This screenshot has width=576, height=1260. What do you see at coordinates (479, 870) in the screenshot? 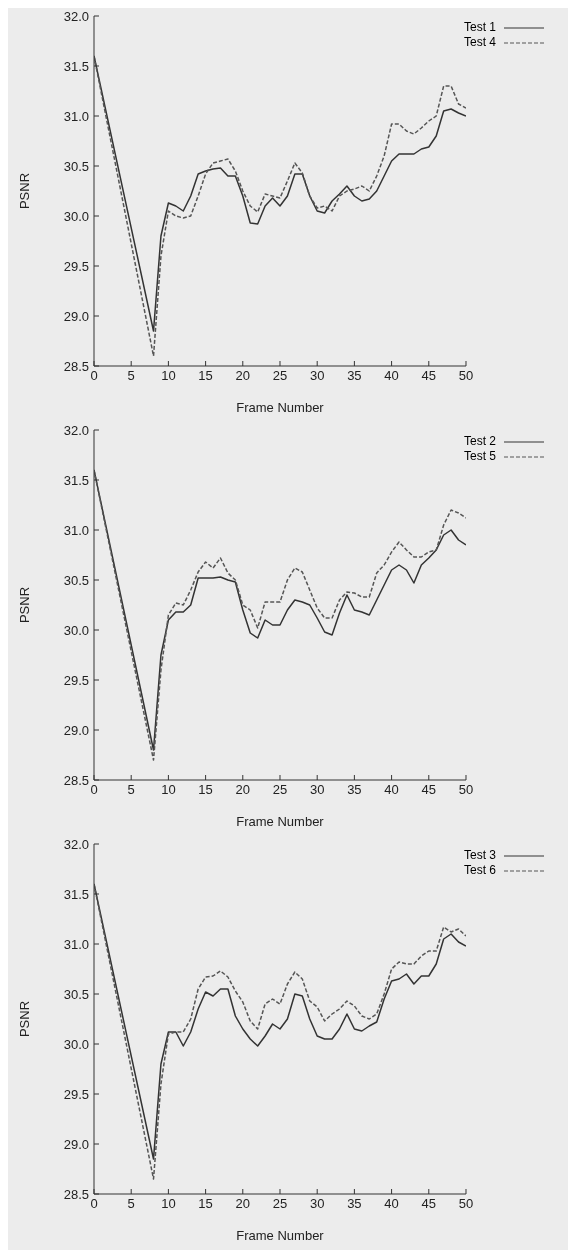
I see `legend-label: Test 6` at bounding box center [479, 870].